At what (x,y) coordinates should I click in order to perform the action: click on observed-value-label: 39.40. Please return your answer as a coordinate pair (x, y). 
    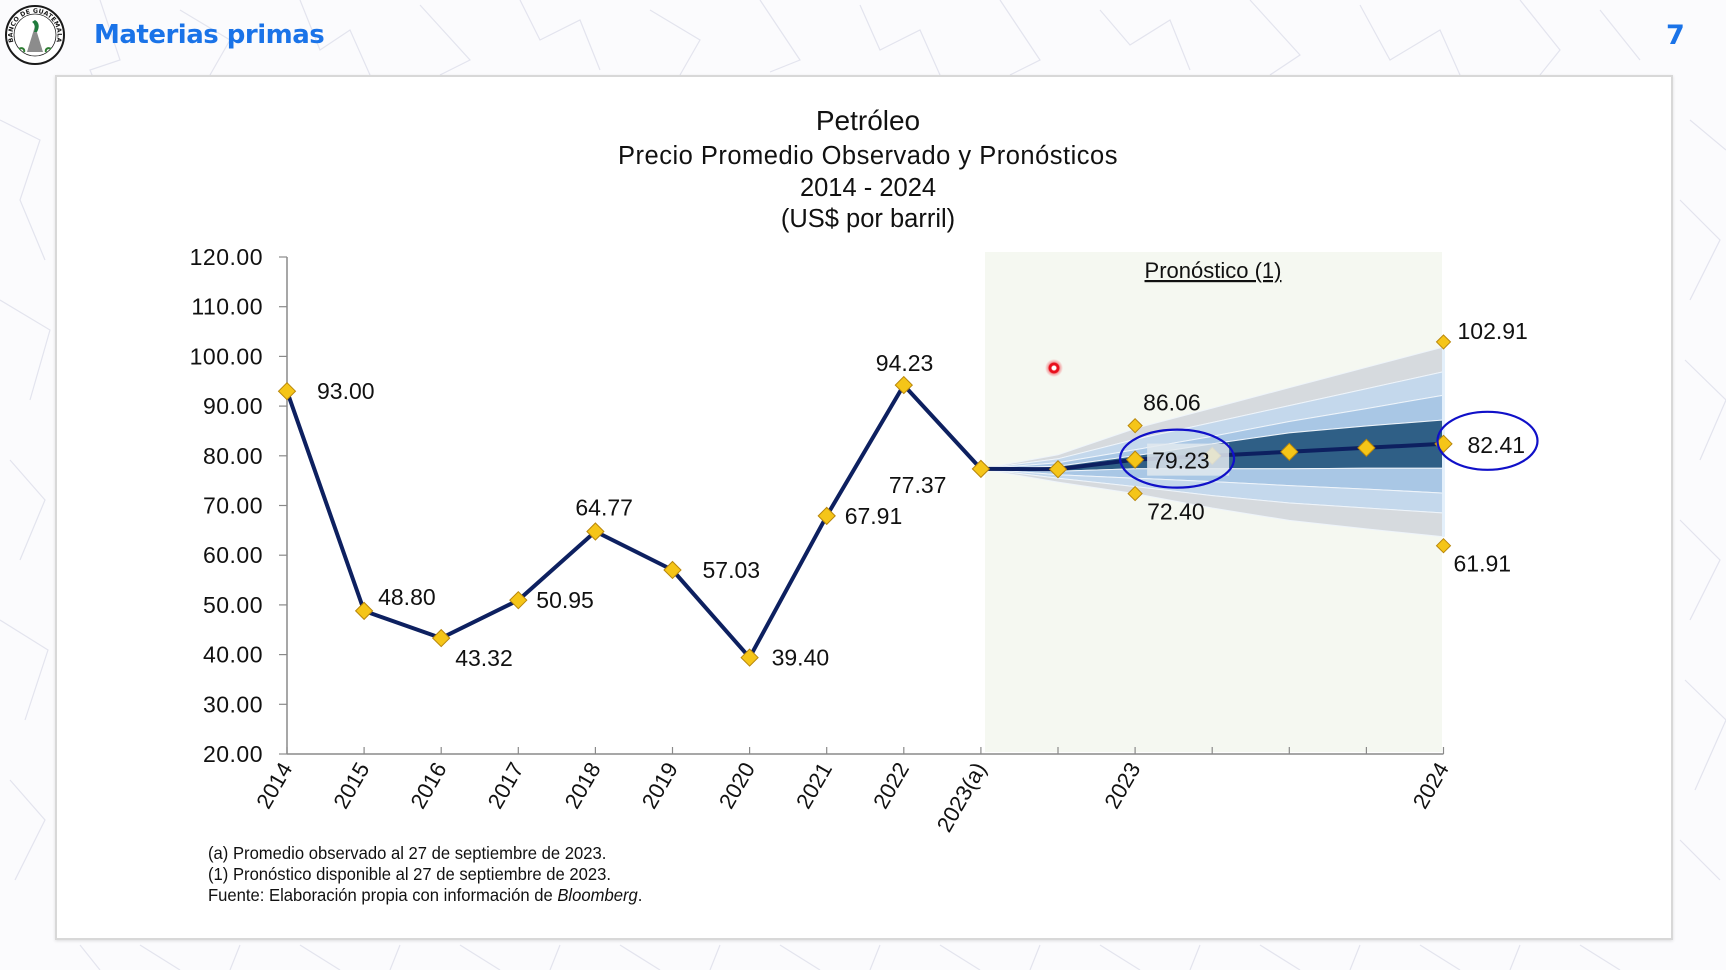
    Looking at the image, I should click on (801, 658).